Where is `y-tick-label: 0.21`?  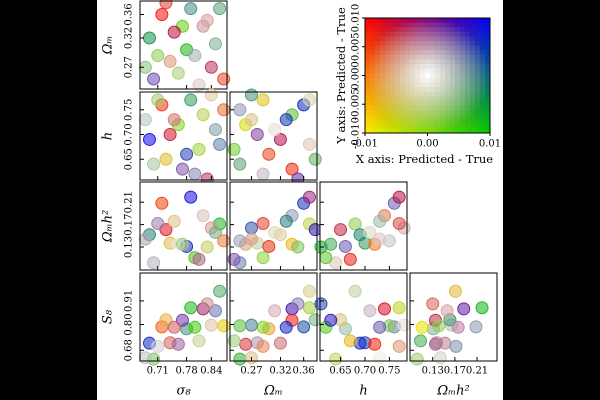 y-tick-label: 0.21 is located at coordinates (129, 202).